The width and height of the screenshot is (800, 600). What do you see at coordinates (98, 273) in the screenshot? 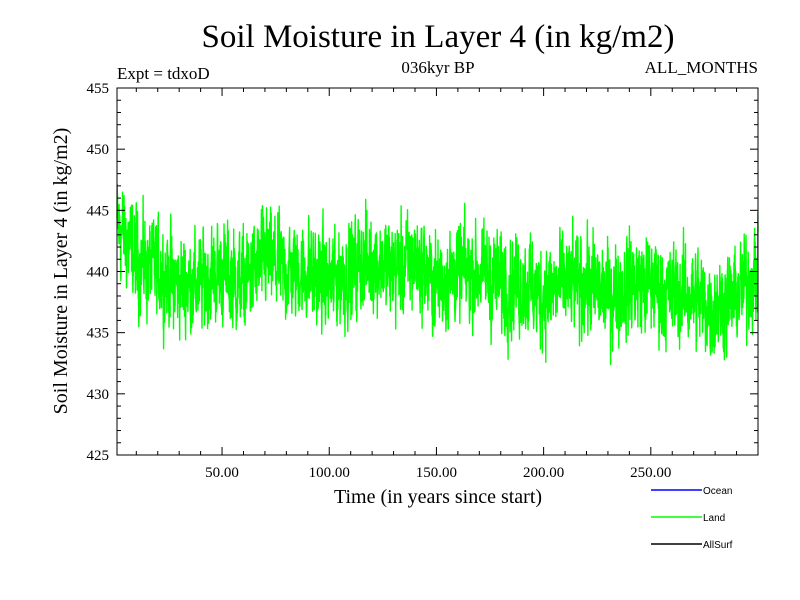
I see `y-tick-label: 440` at bounding box center [98, 273].